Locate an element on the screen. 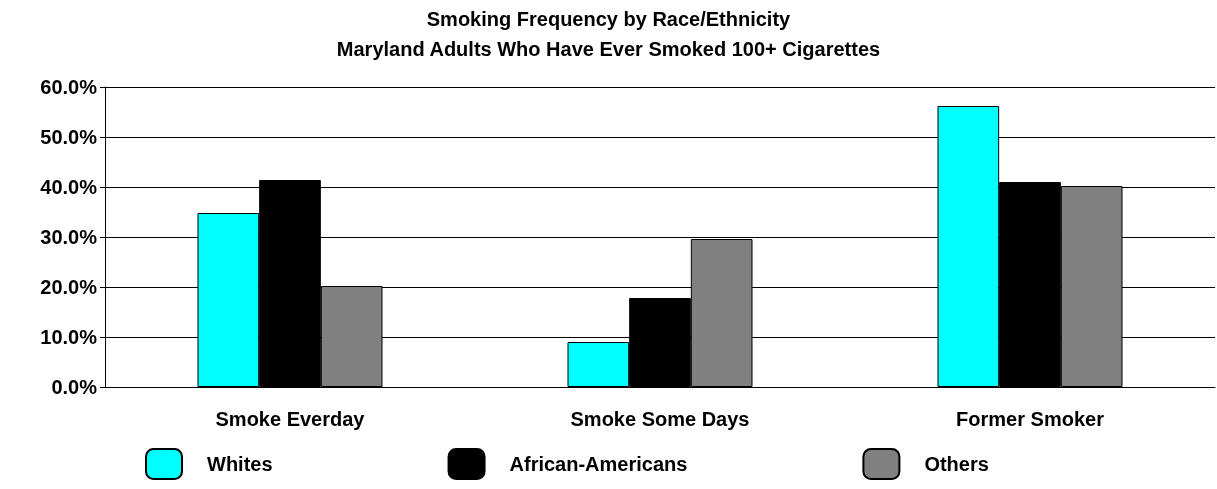 The image size is (1217, 489). legend-label: Others is located at coordinates (956, 464).